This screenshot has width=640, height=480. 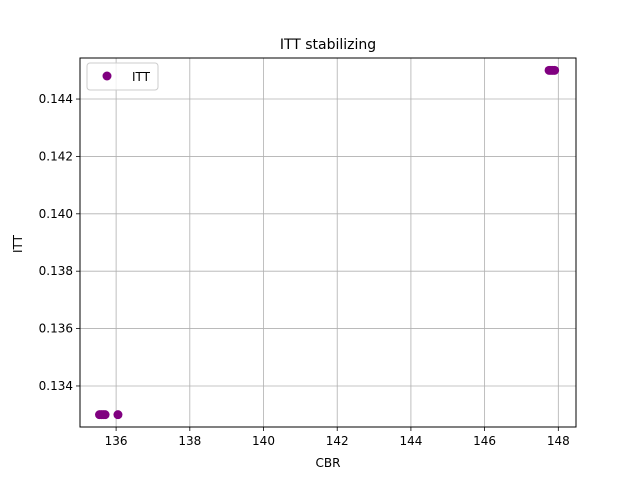 What do you see at coordinates (56, 271) in the screenshot?
I see `y-tick-label: 0.138` at bounding box center [56, 271].